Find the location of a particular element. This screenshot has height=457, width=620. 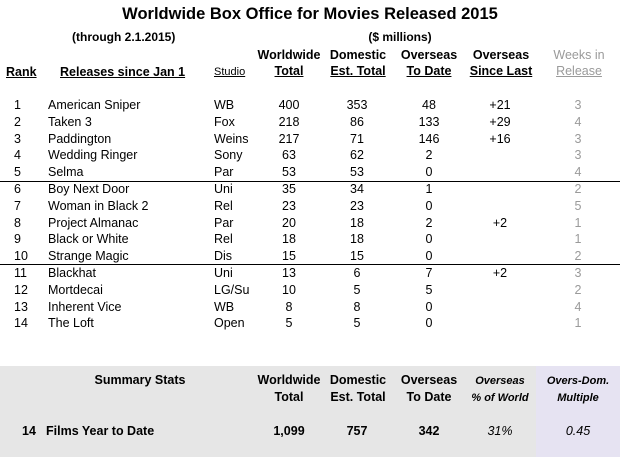

header-overseas-line2: To Date is located at coordinates (429, 71).